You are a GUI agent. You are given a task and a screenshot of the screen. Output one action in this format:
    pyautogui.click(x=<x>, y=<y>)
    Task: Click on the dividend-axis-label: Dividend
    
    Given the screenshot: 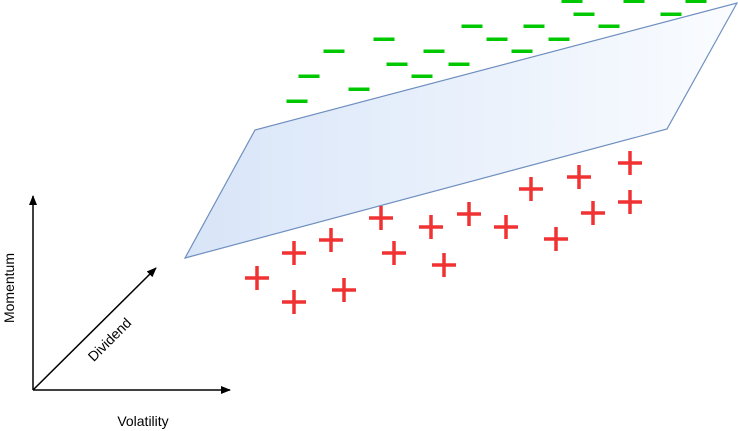 What is the action you would take?
    pyautogui.click(x=110, y=340)
    